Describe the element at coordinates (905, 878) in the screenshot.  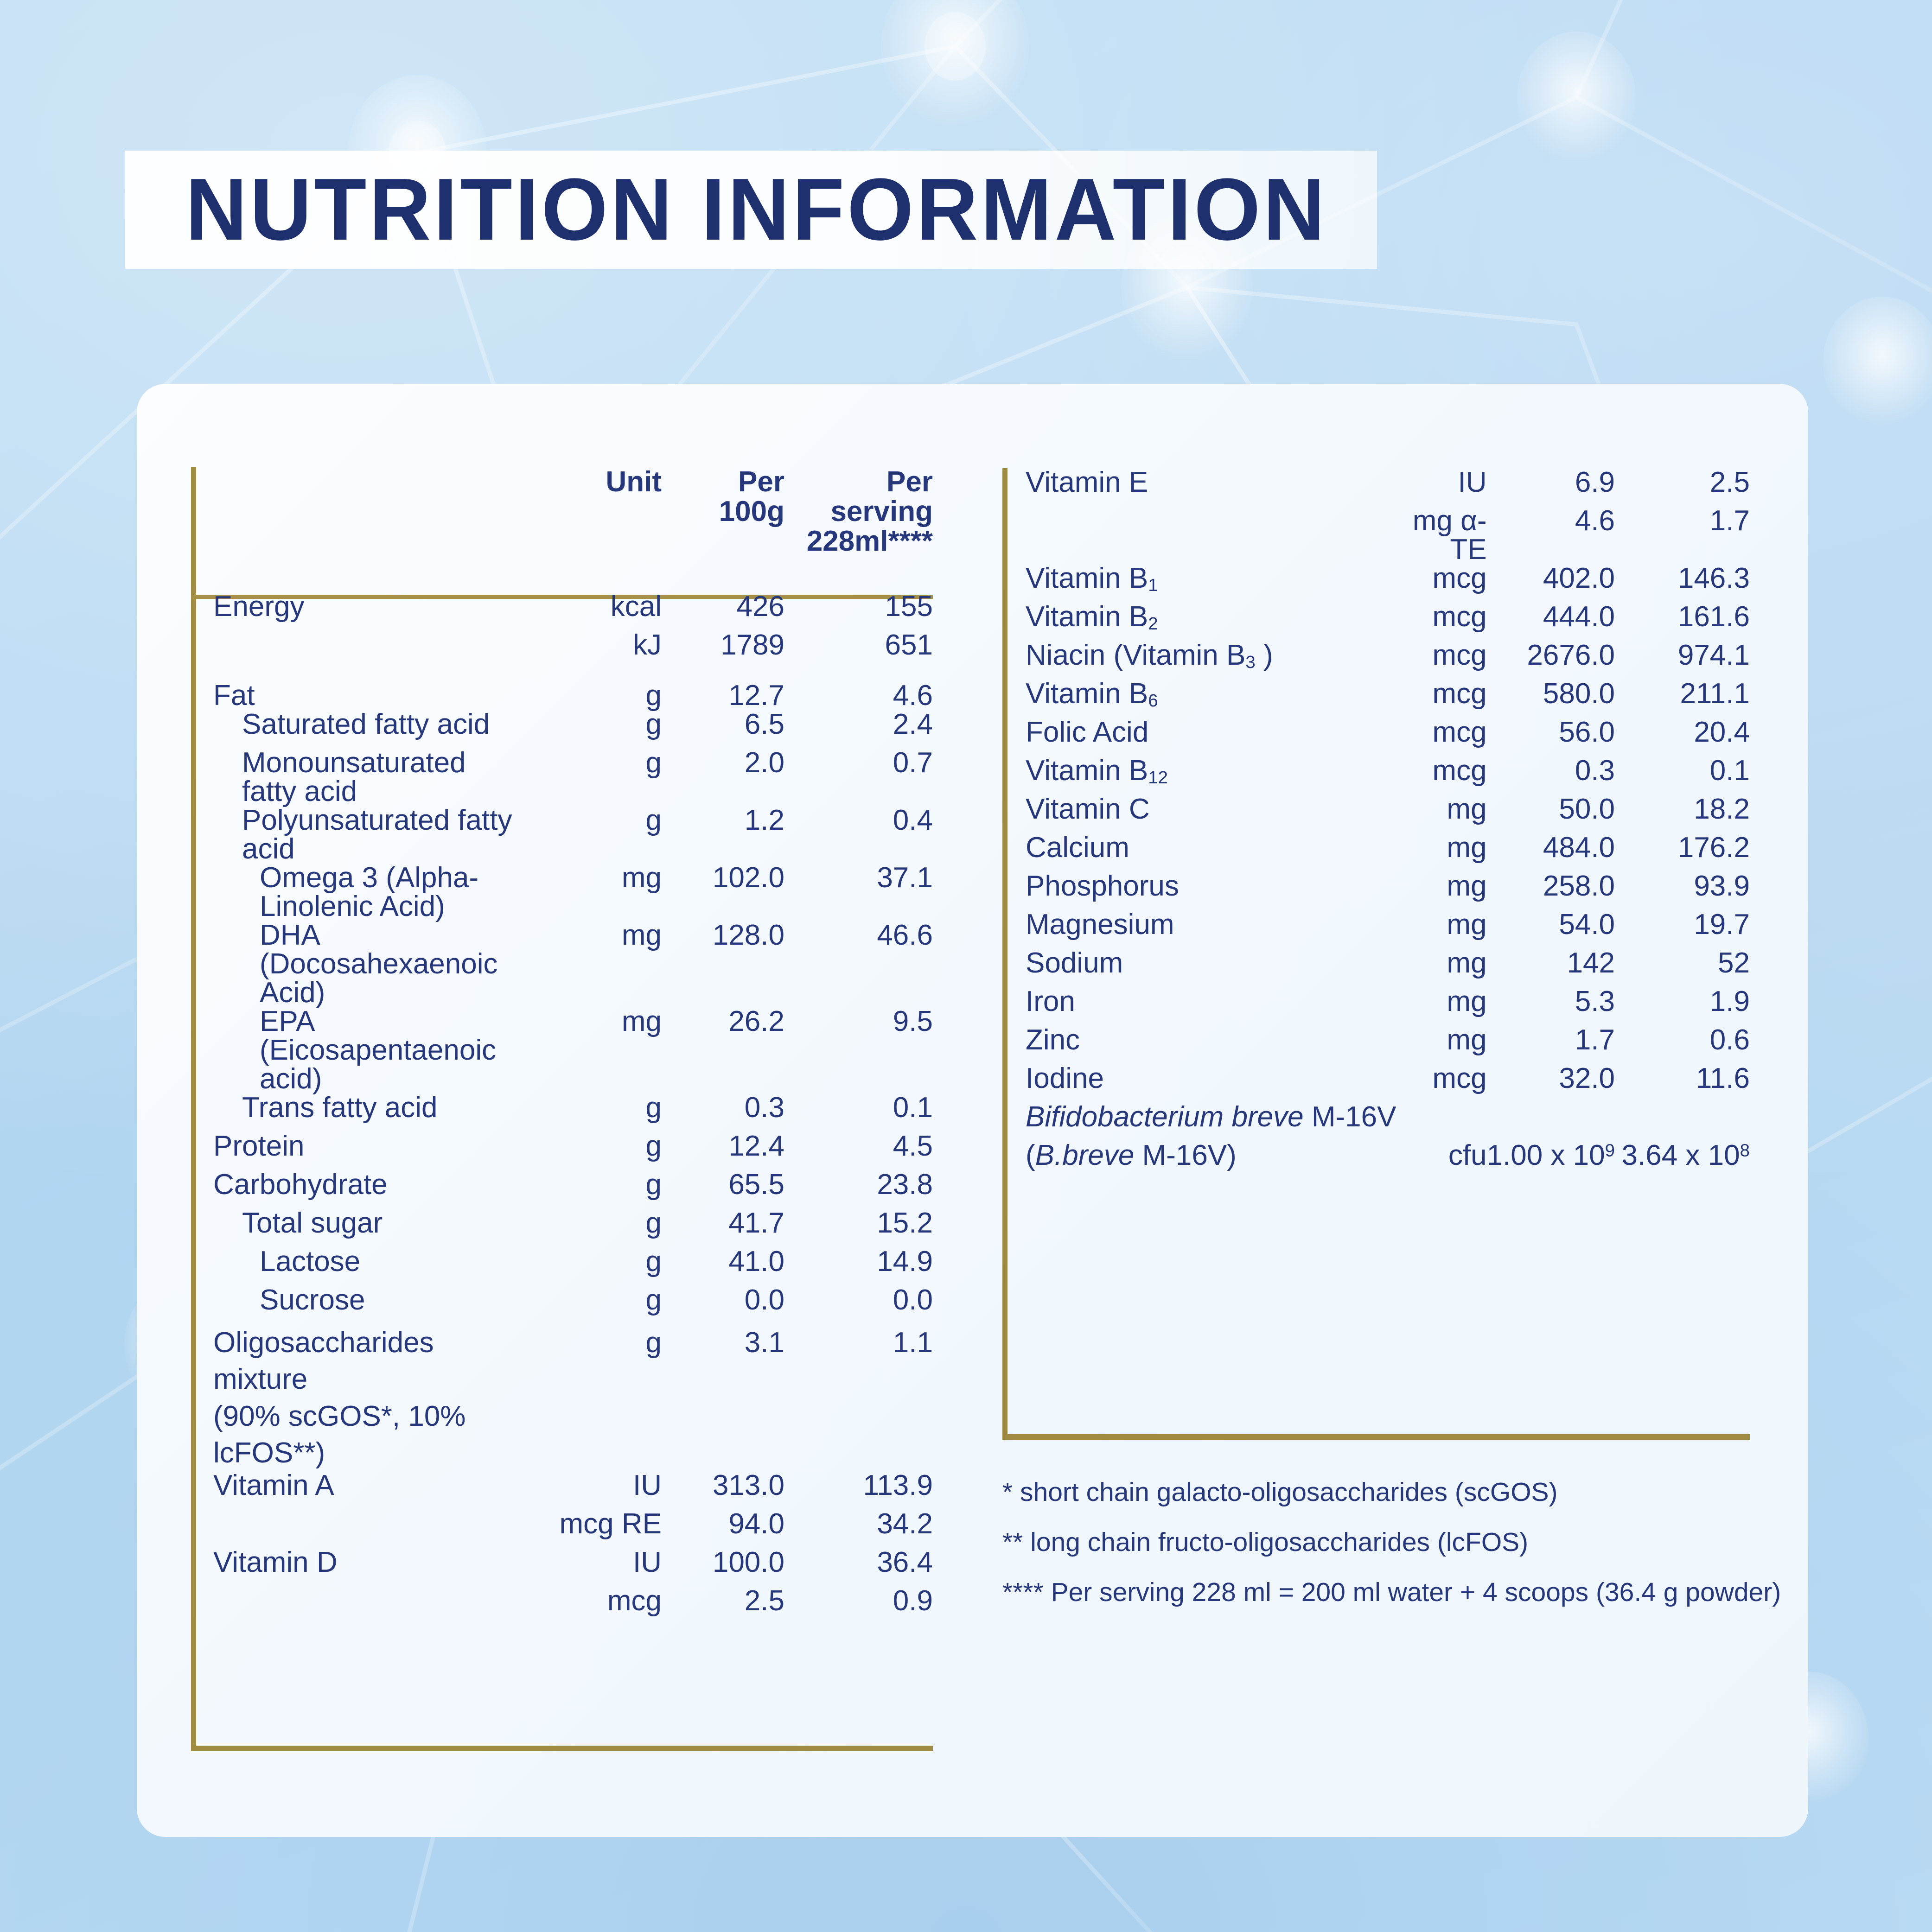
I see `nutrient-per-serving: 37.1` at that location.